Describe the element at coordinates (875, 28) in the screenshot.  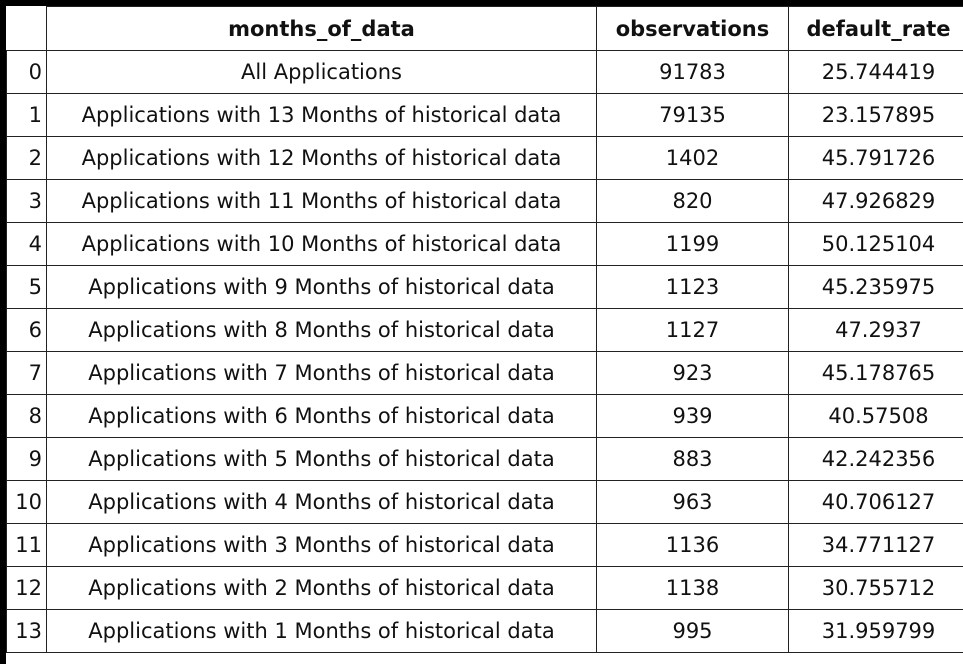
I see `column-header-default-rate: default_rate` at that location.